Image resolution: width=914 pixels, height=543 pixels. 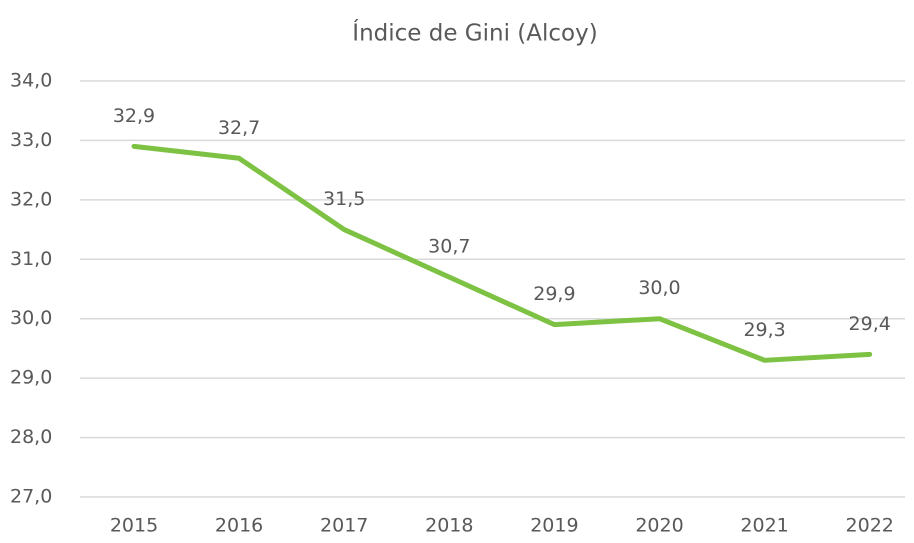 I want to click on data-label: 29,4, so click(x=870, y=324).